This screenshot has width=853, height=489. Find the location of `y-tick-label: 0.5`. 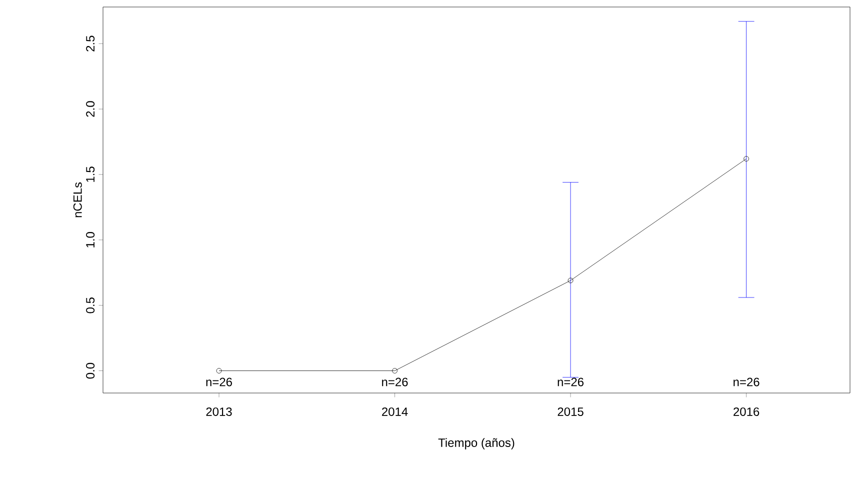

y-tick-label: 0.5 is located at coordinates (90, 305).